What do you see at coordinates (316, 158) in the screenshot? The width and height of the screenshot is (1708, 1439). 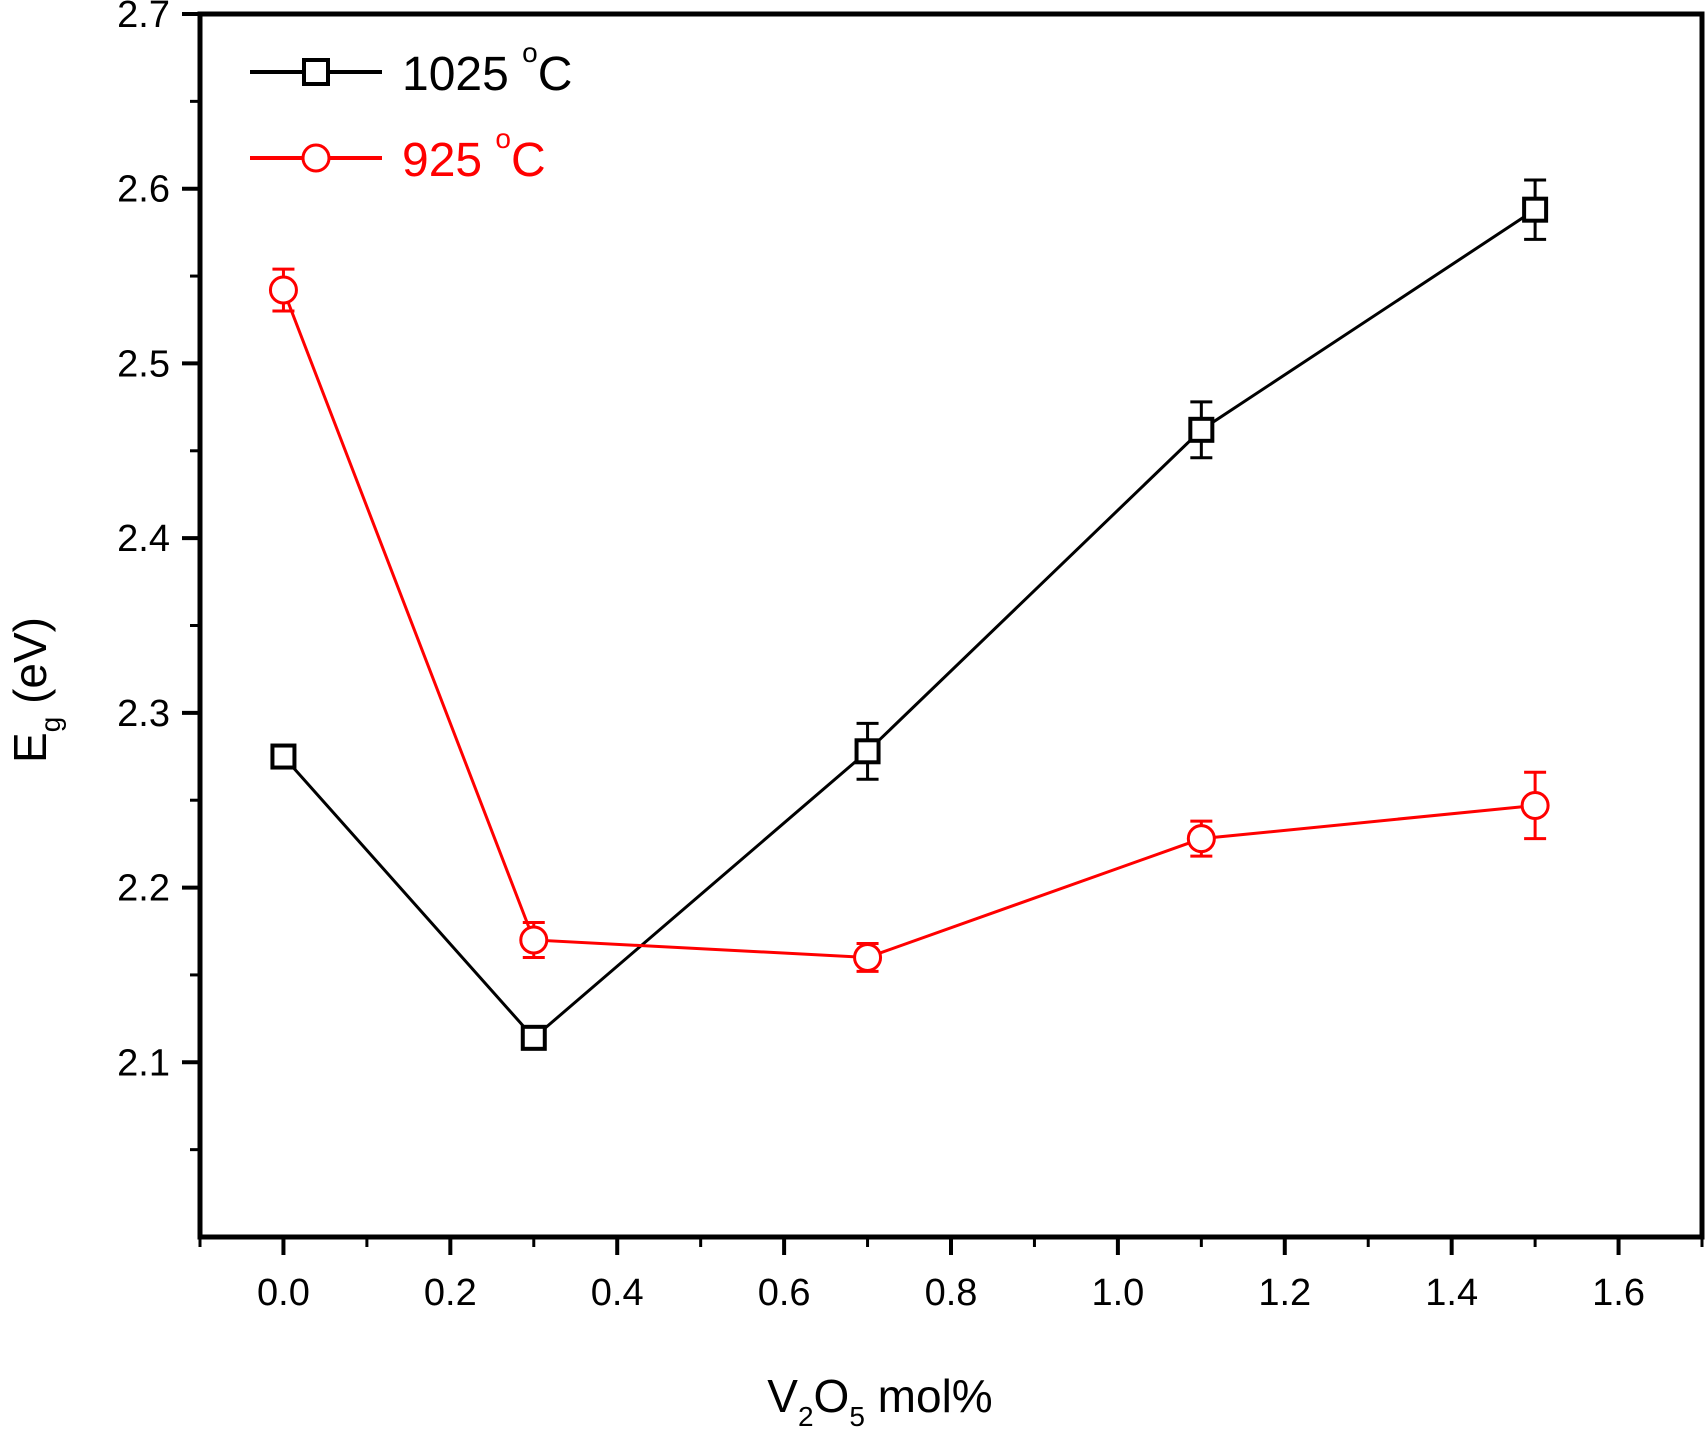 I see `legend-marker-circle` at bounding box center [316, 158].